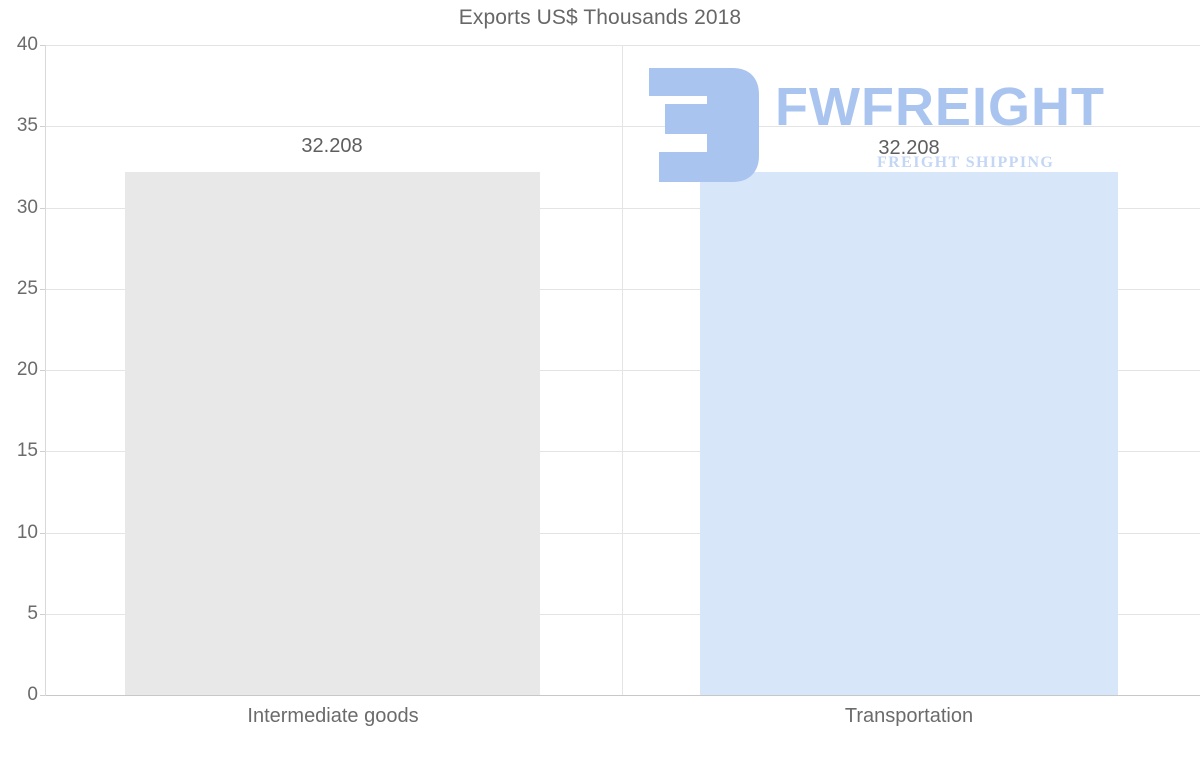 The height and width of the screenshot is (763, 1200). What do you see at coordinates (600, 17) in the screenshot?
I see `chart-title: Exports US$ Thousands 2018` at bounding box center [600, 17].